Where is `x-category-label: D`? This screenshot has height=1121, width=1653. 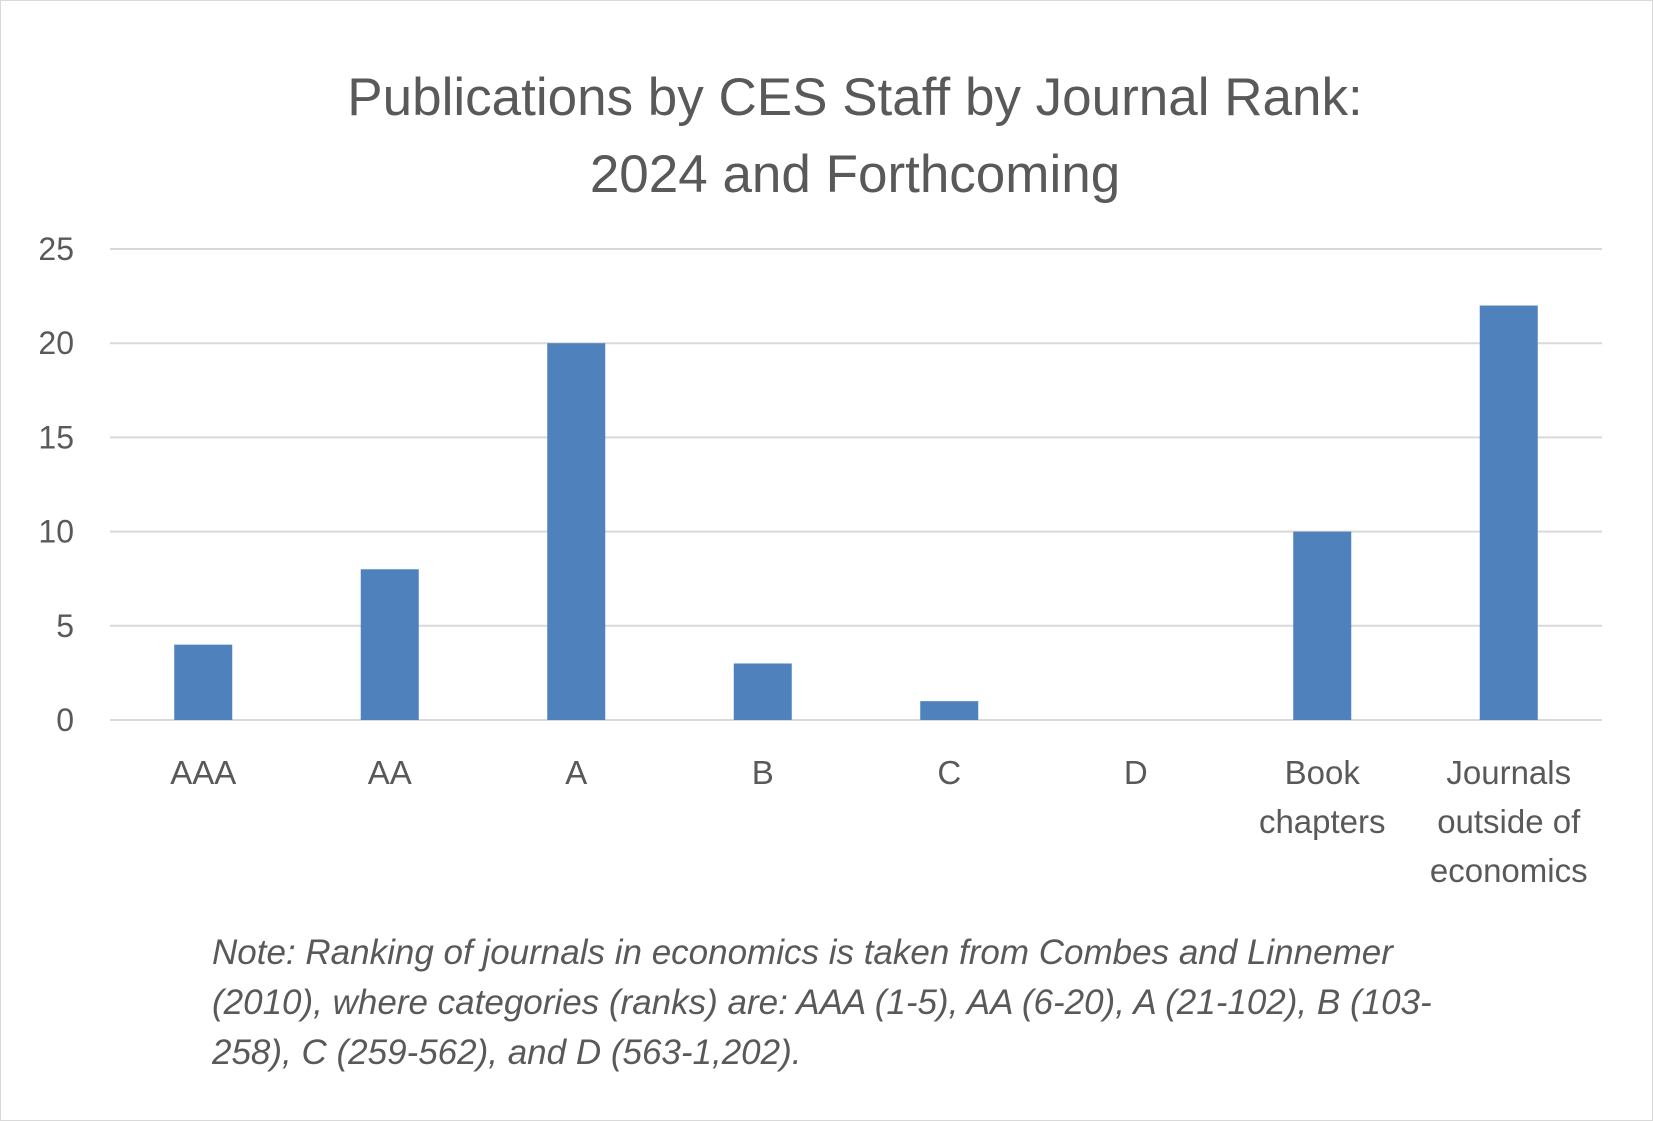
x-category-label: D is located at coordinates (1136, 772).